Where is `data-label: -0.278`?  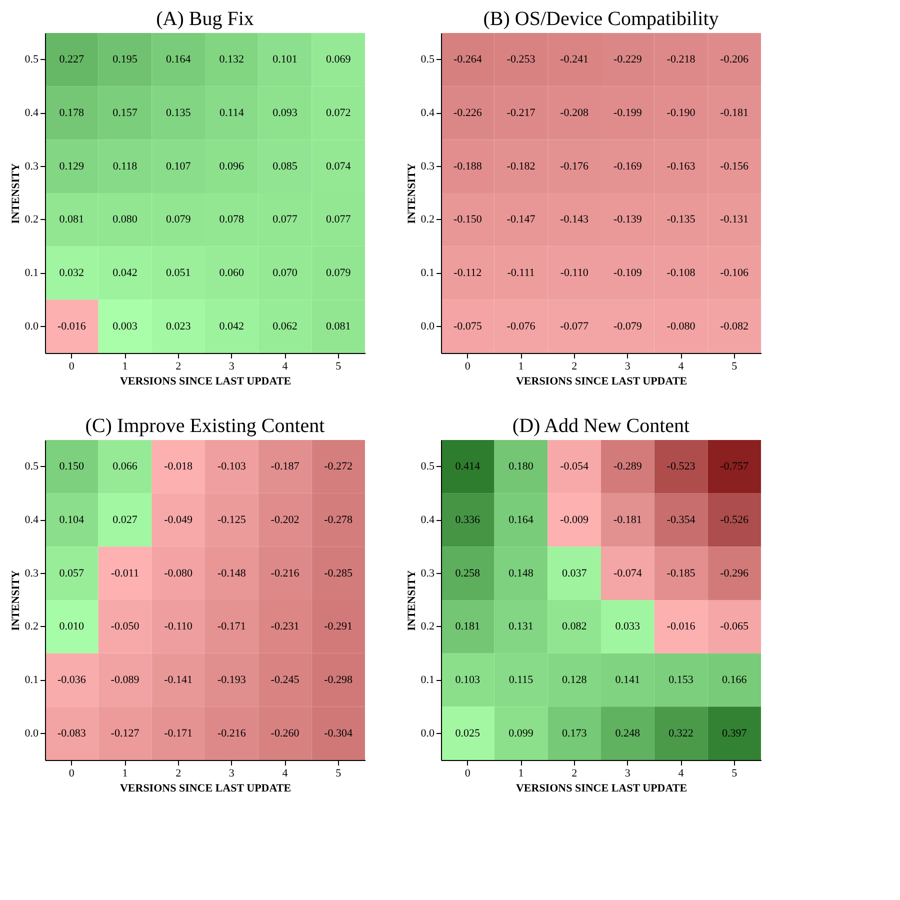
data-label: -0.278 is located at coordinates (339, 520).